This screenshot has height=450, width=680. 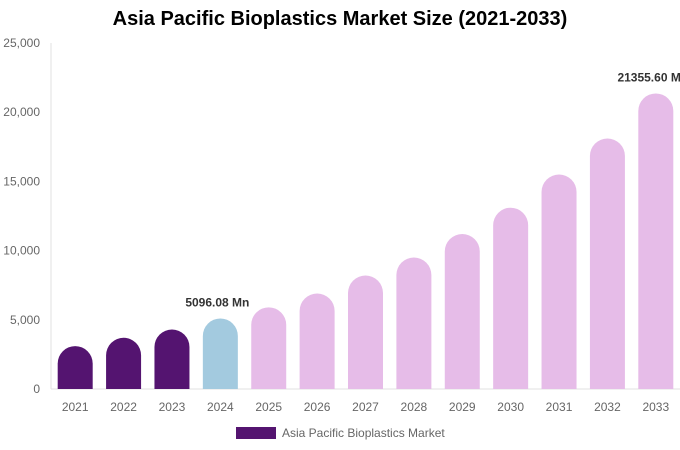 I want to click on x-tick-label: 2023, so click(x=172, y=407).